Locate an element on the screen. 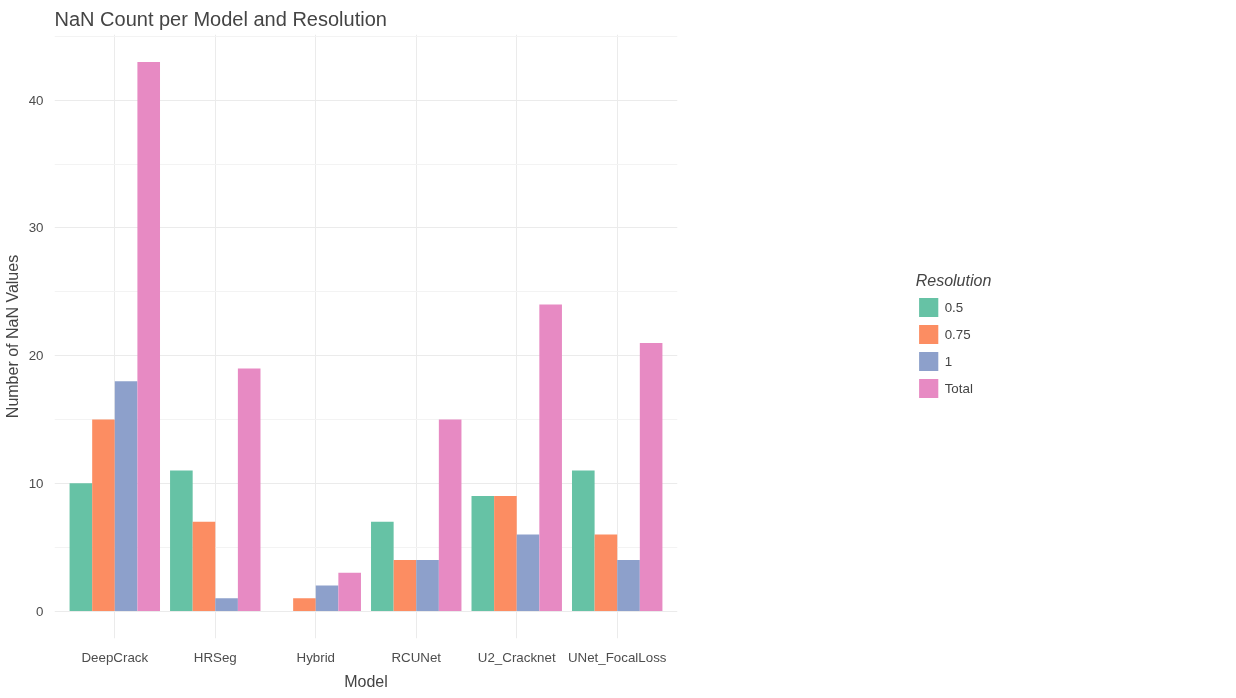  y-tick-label: 10 is located at coordinates (36, 483).